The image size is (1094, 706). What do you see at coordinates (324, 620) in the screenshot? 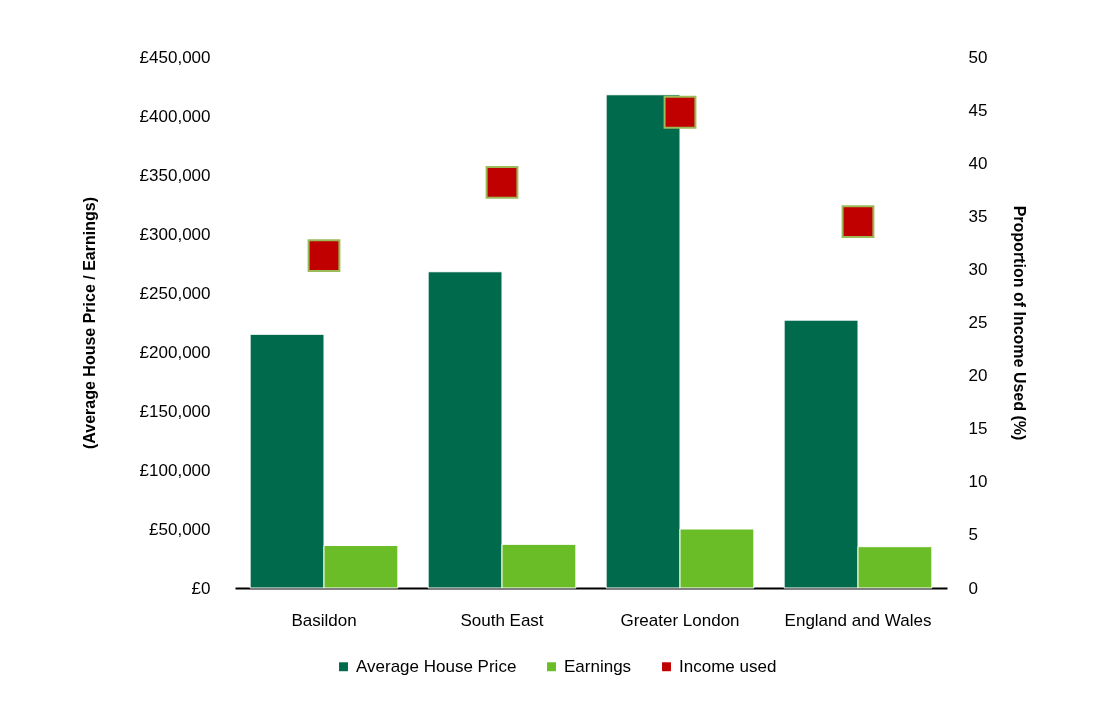
I see `x-tick-label: Basildon` at bounding box center [324, 620].